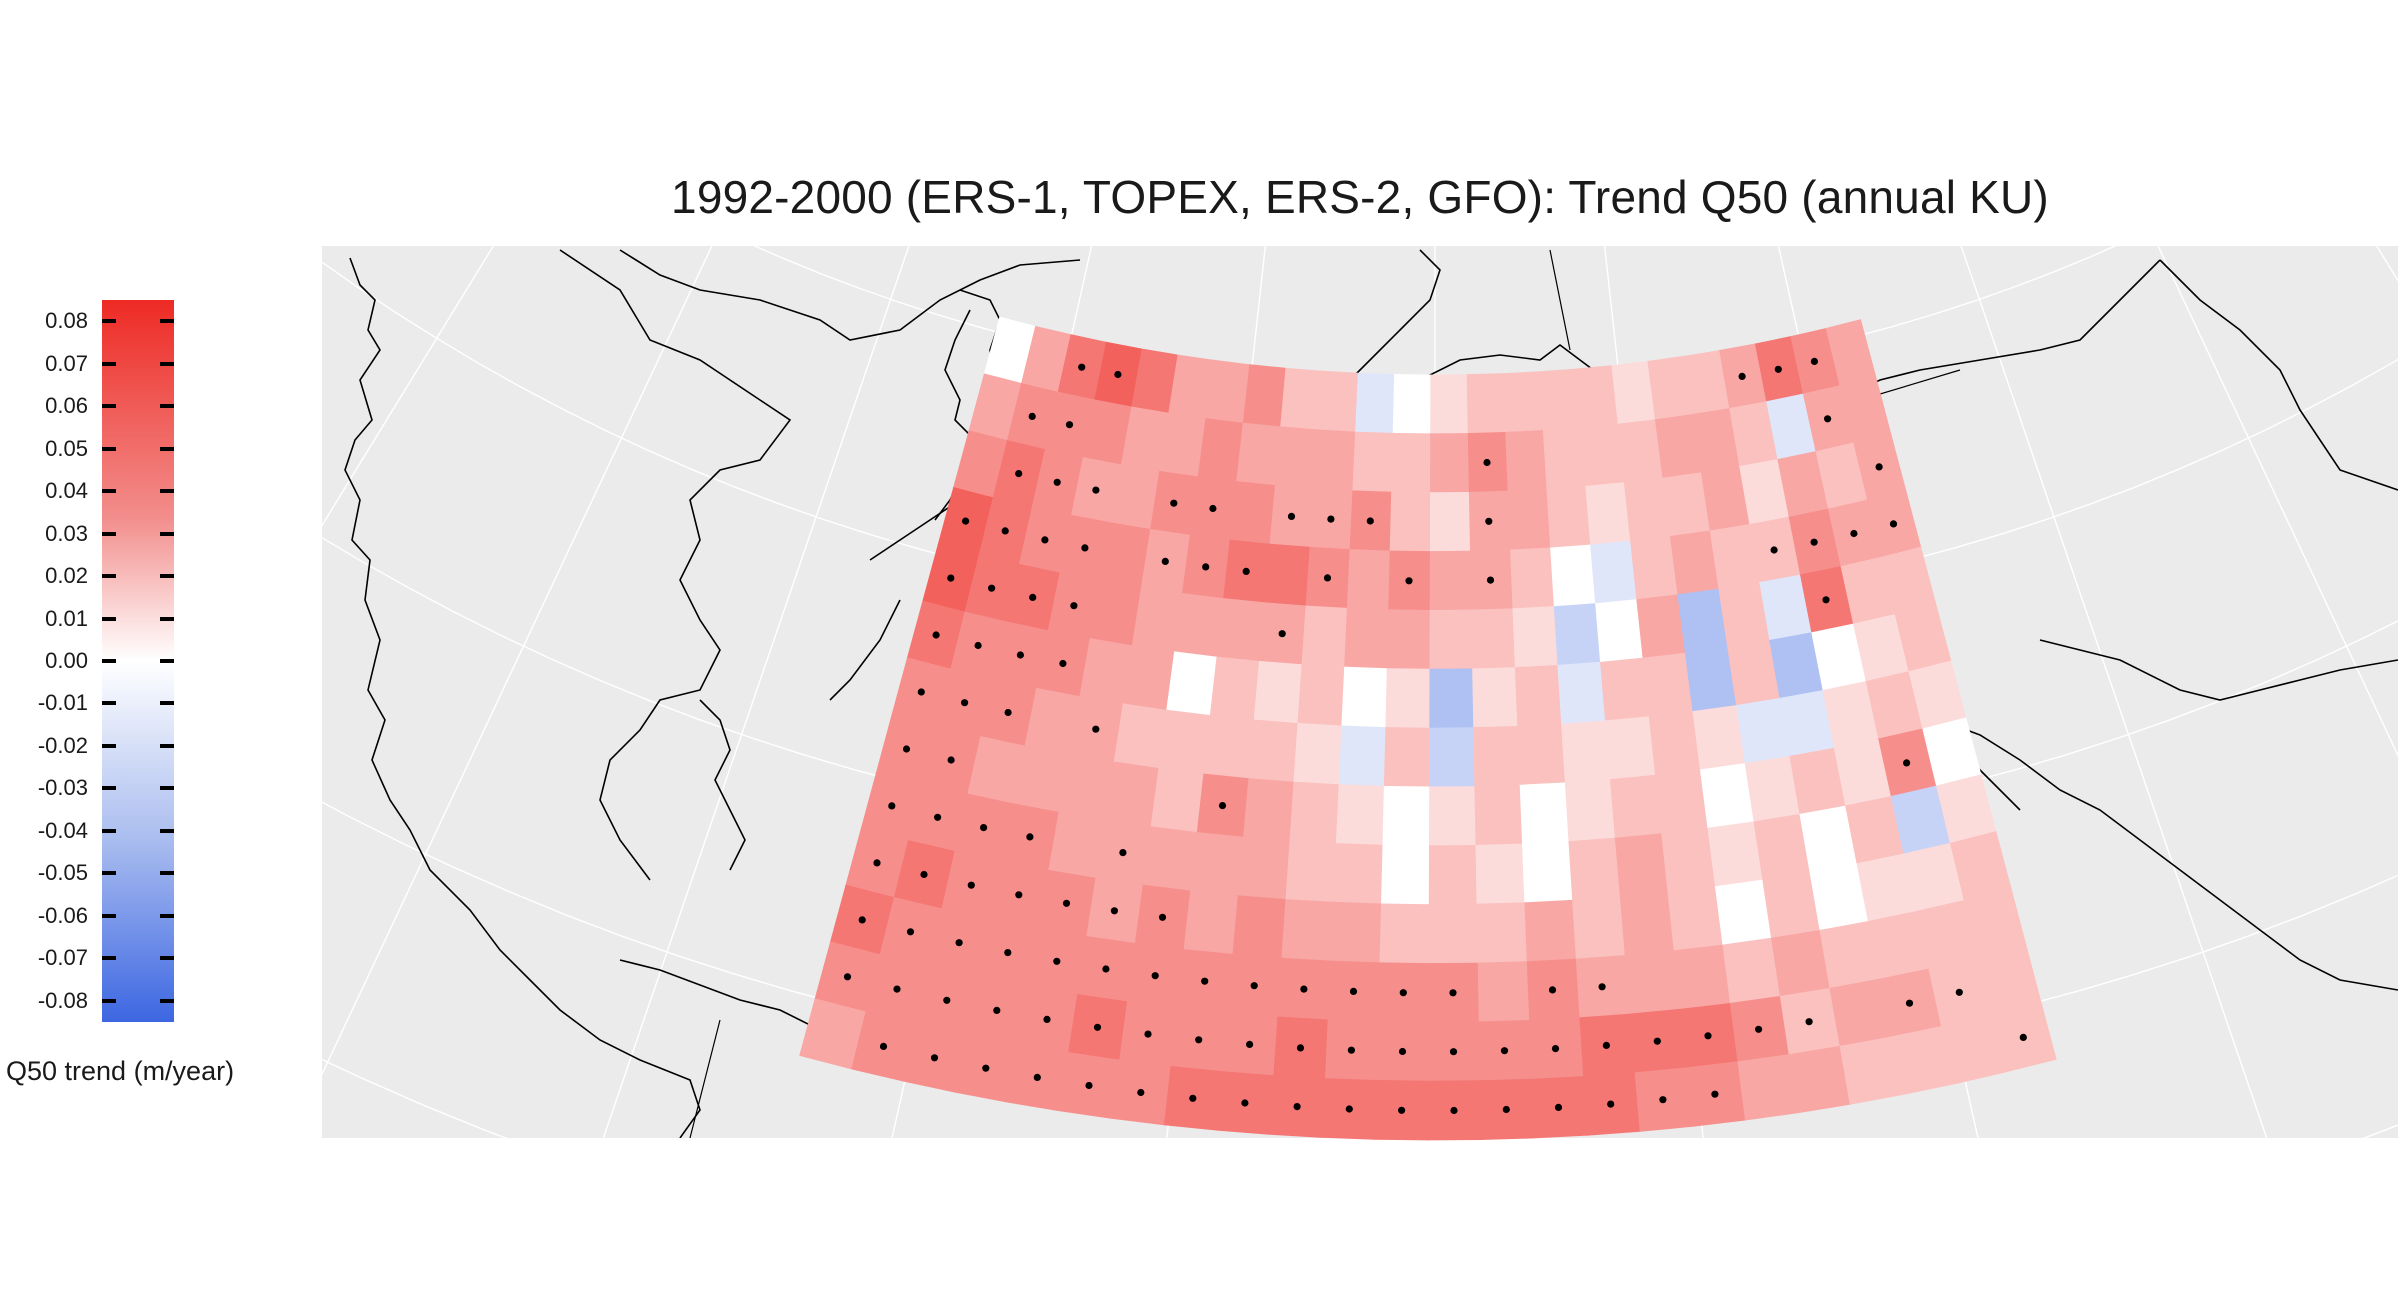  Describe the element at coordinates (1423, 80) in the screenshot. I see `graticule-parallel` at that location.